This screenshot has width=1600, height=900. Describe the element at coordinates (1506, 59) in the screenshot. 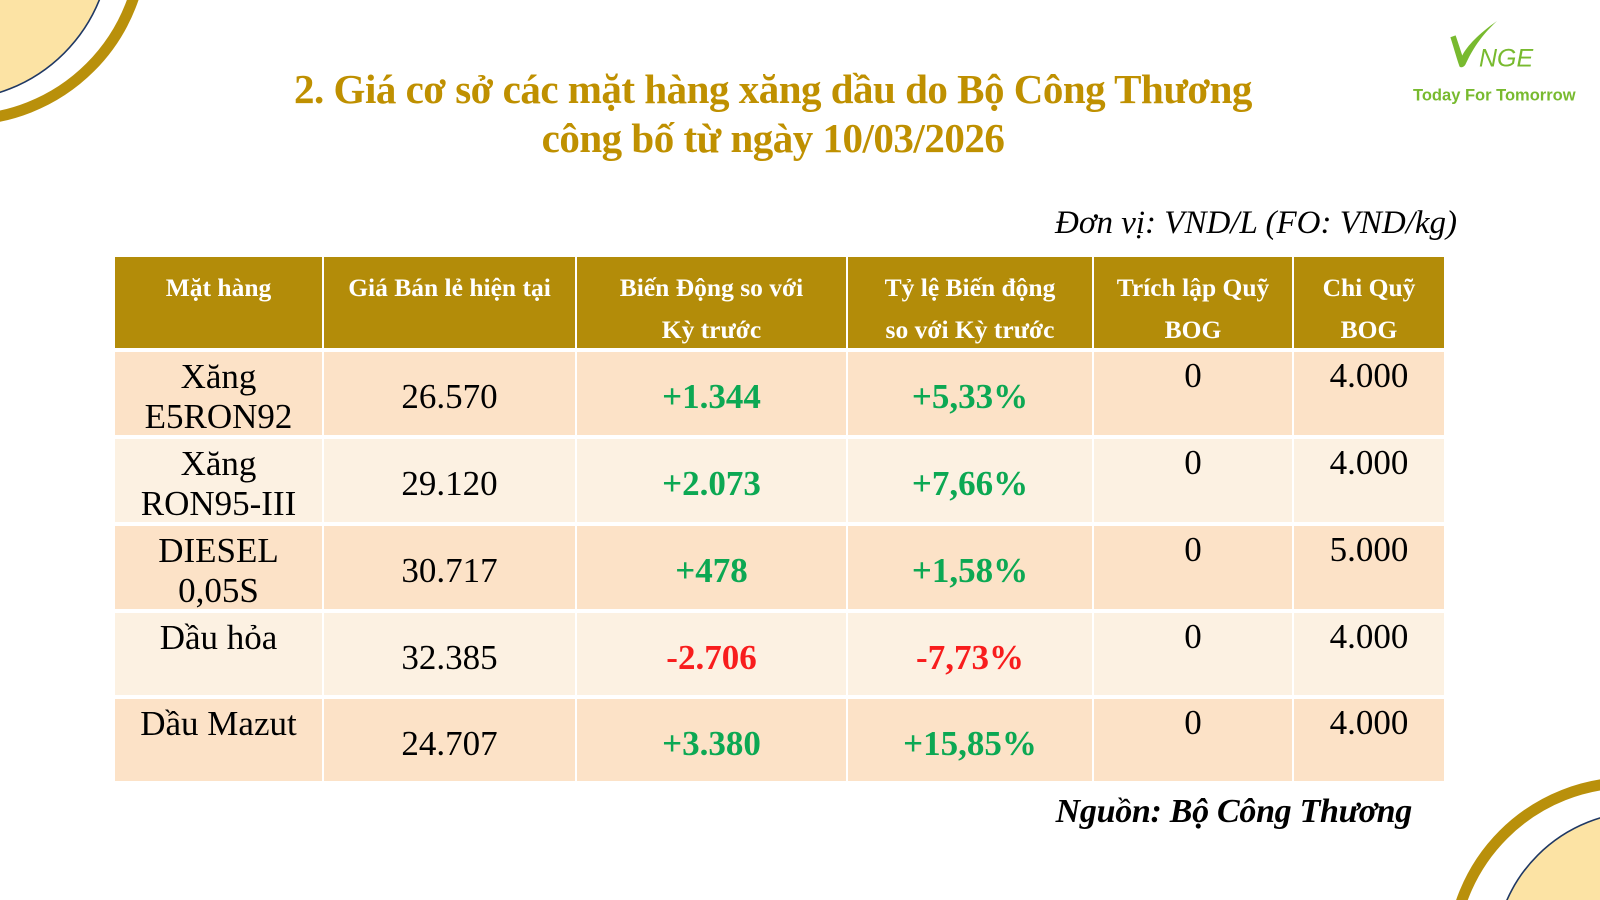

I see `svg-text: NGE` at that location.